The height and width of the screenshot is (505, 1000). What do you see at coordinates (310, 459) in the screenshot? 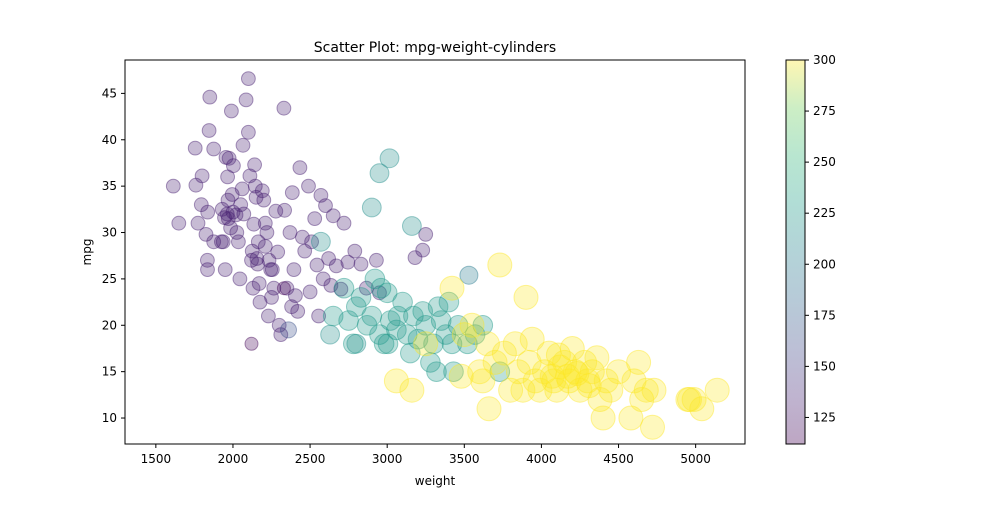
I see `x-tick-label: 2500` at bounding box center [310, 459].